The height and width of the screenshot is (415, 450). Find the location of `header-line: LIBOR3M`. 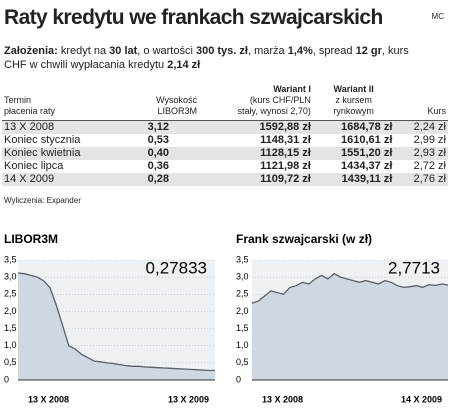

header-line: LIBOR3M is located at coordinates (177, 111).